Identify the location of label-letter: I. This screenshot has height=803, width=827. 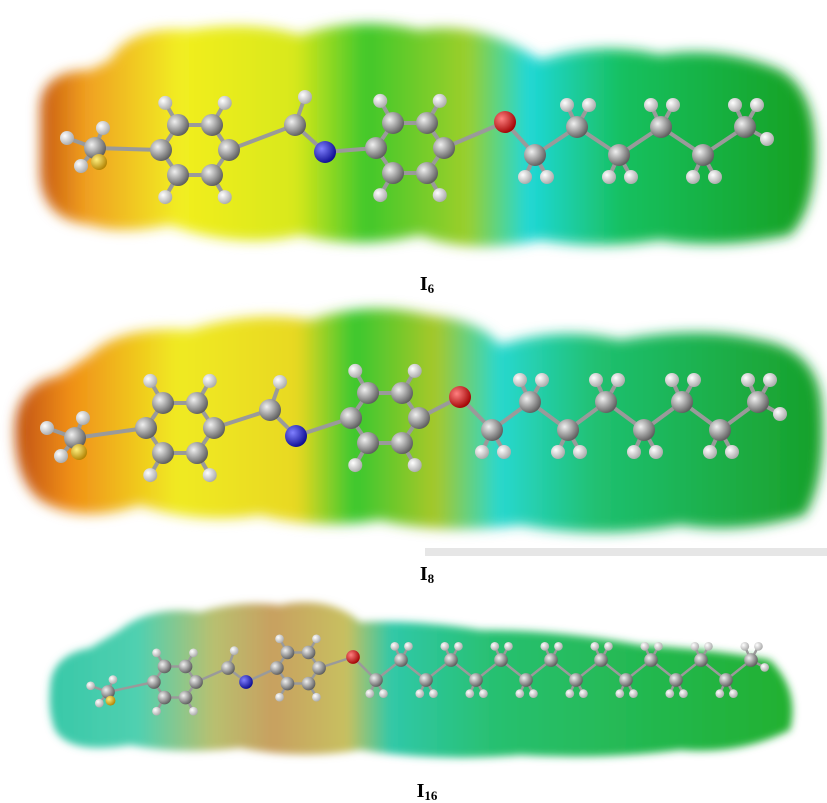
(424, 574).